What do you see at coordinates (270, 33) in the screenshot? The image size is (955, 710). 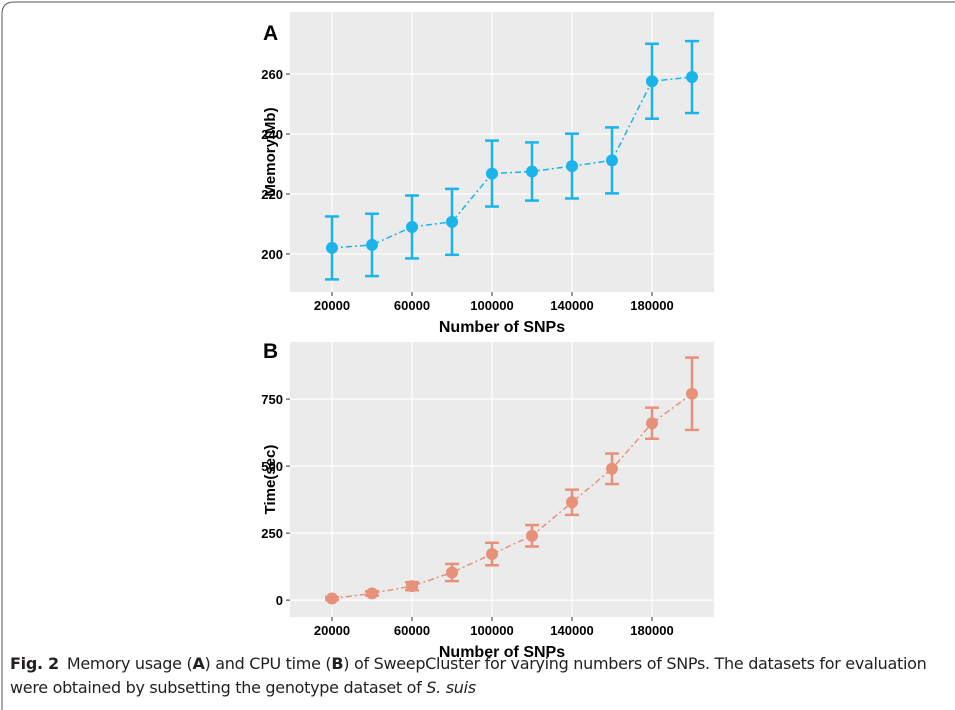 I see `panel-label: A` at bounding box center [270, 33].